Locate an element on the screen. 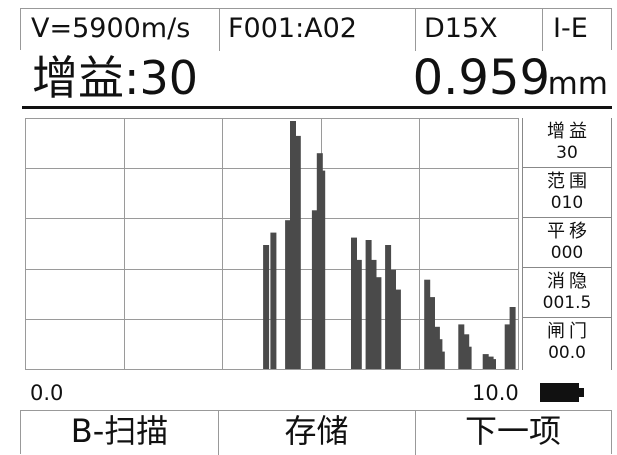 The height and width of the screenshot is (455, 617). param-gate: 闸门 00.0 is located at coordinates (567, 343).